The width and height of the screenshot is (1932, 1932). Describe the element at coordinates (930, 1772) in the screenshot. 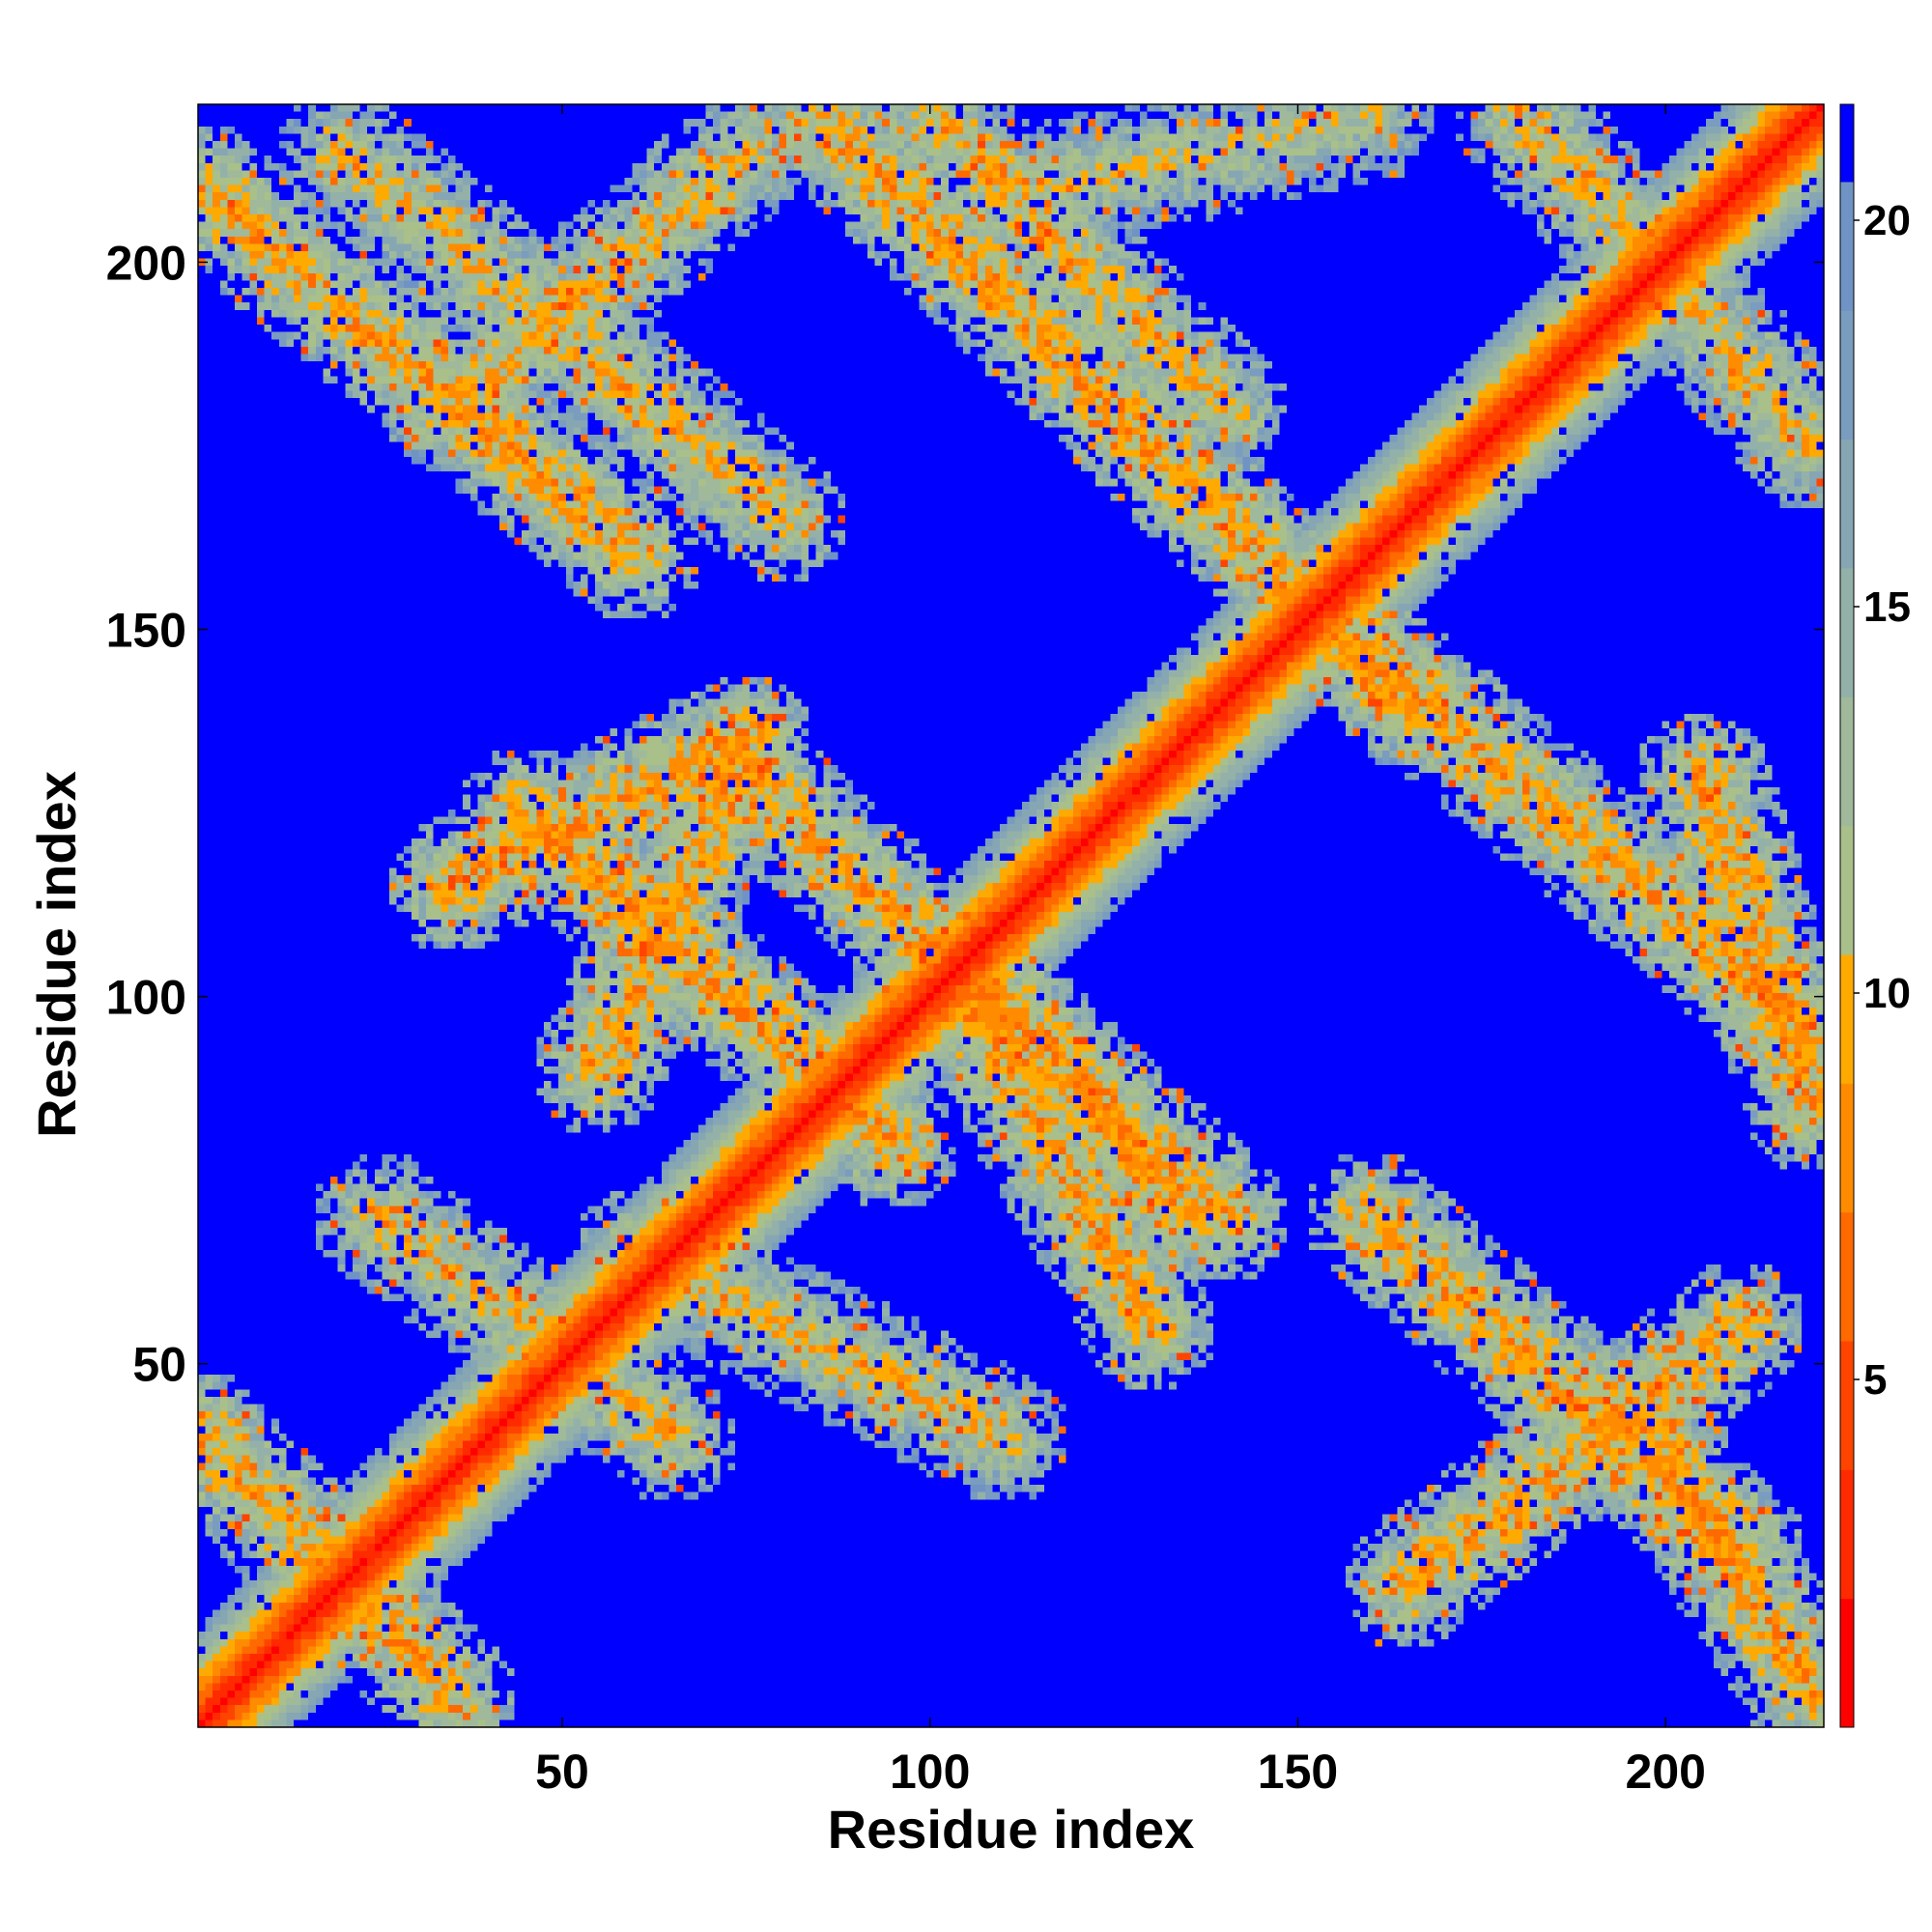

I see `x-tick-label: 100` at that location.